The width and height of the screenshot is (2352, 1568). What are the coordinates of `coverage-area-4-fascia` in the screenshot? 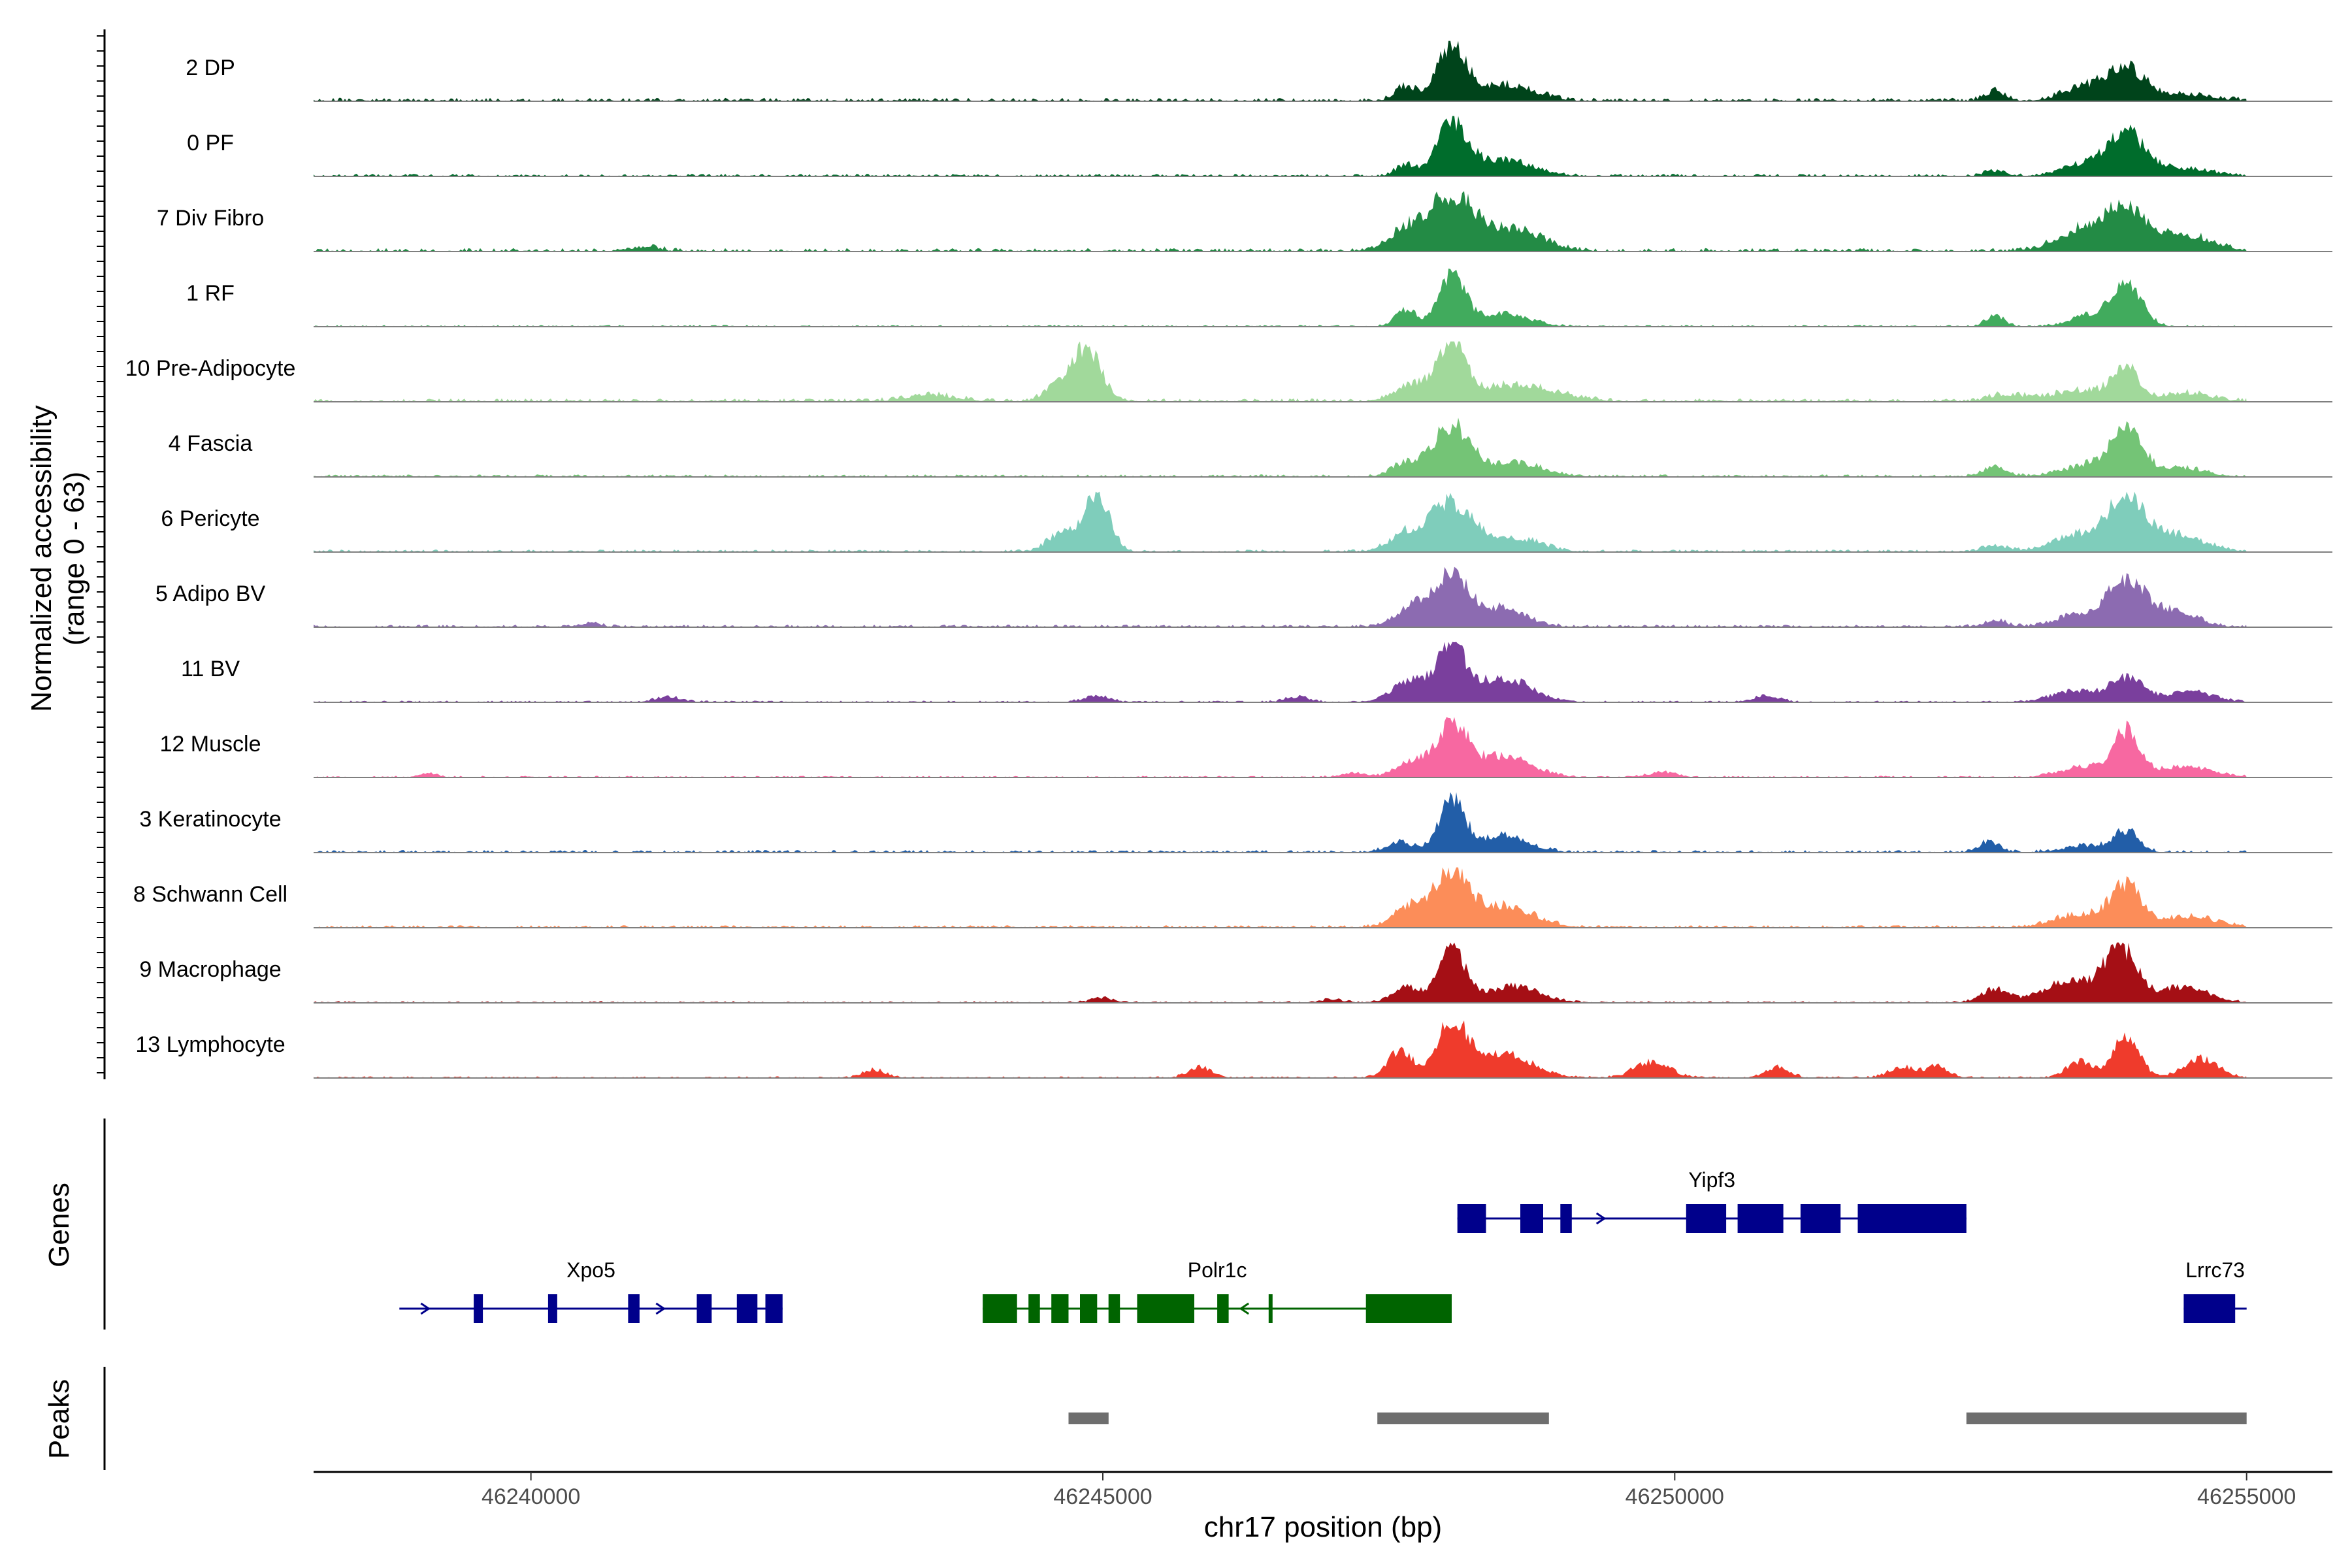 It's located at (1280, 447).